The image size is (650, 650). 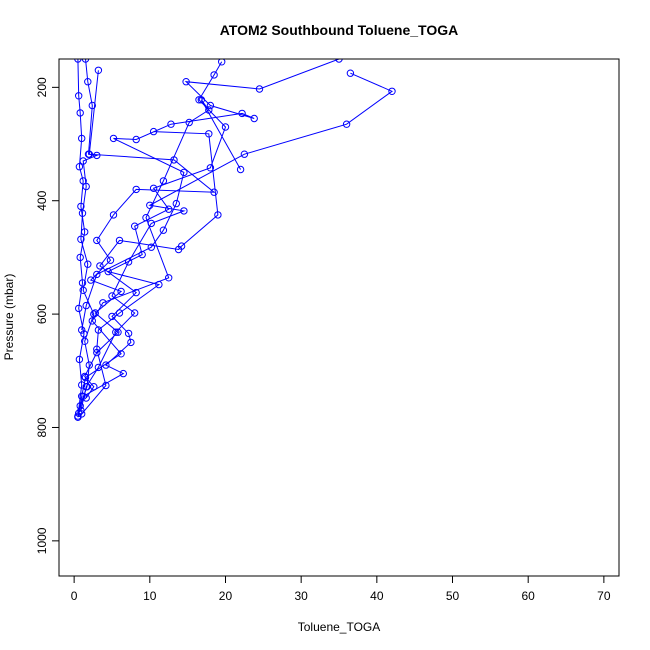 What do you see at coordinates (42, 87) in the screenshot?
I see `y-tick-label: 200` at bounding box center [42, 87].